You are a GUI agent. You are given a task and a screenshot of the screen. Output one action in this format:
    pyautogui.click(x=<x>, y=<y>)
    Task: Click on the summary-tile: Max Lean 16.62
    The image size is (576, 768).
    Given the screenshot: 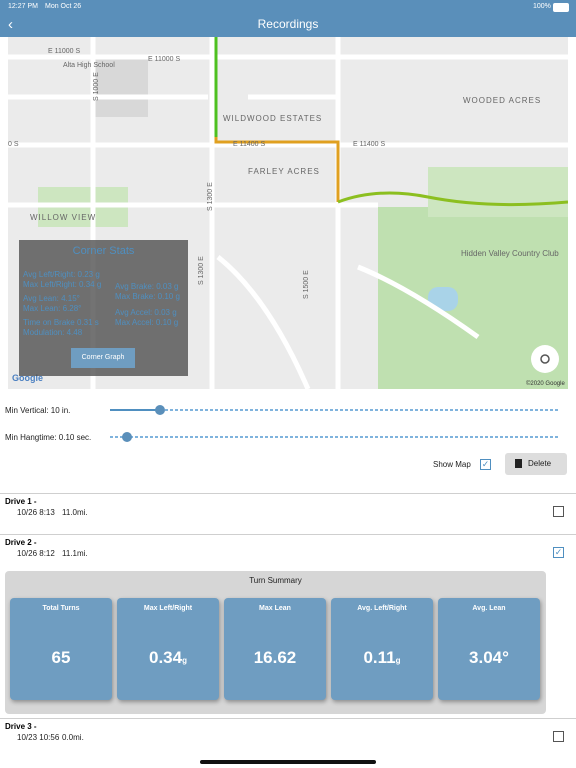 What is the action you would take?
    pyautogui.click(x=275, y=649)
    